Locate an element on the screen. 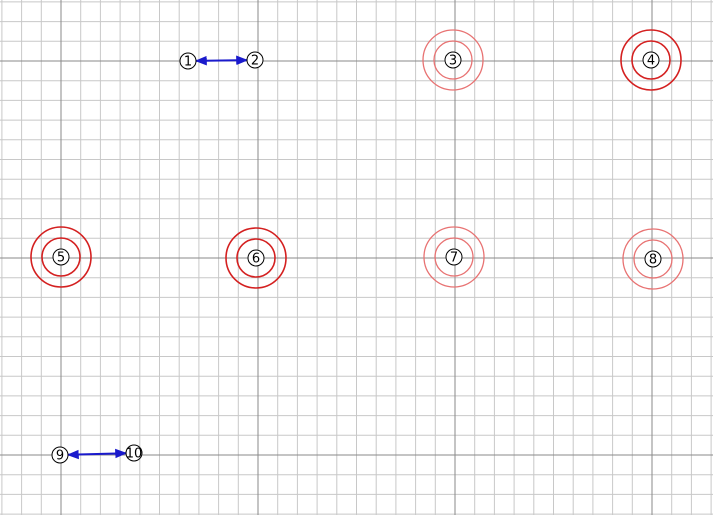 Image resolution: width=713 pixels, height=515 pixels. node-label: 6 is located at coordinates (256, 259).